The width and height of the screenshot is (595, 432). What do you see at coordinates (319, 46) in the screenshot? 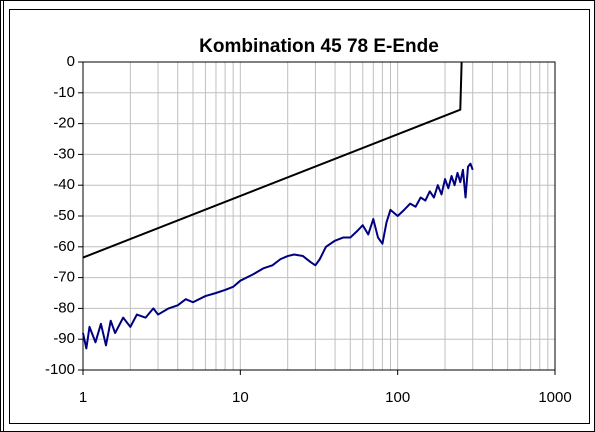
I see `chart-title: Kombination 45 78 E-Ende` at bounding box center [319, 46].